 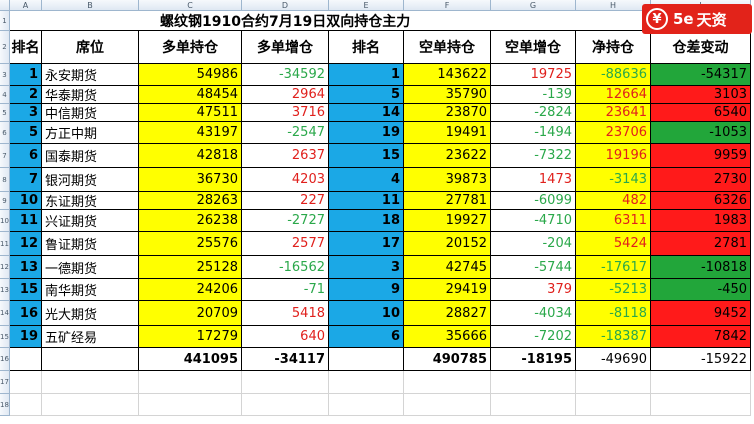 What do you see at coordinates (190, 75) in the screenshot?
I see `cell-long-pos: 54986` at bounding box center [190, 75].